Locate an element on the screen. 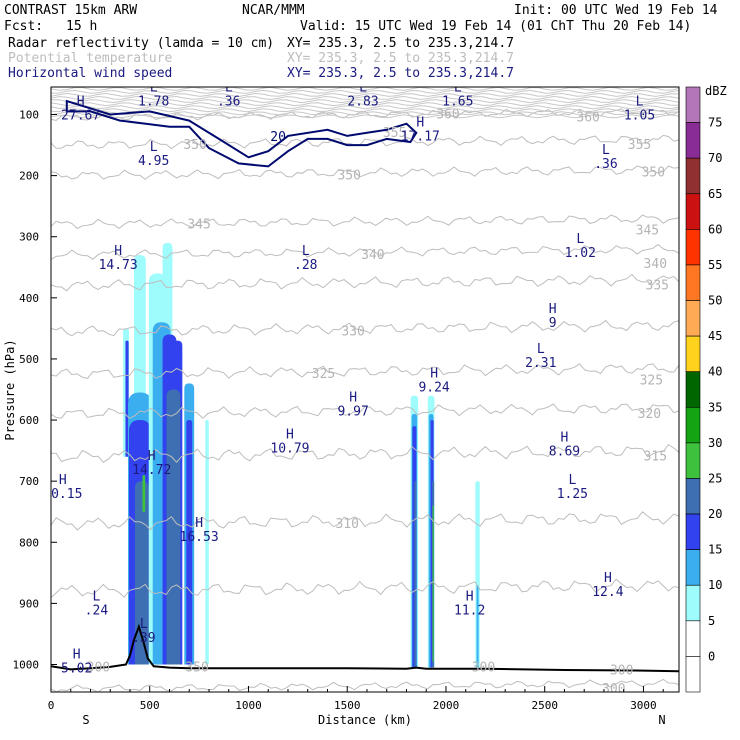 Image resolution: width=740 pixels, height=740 pixels. wind-h-marker-22: H is located at coordinates (608, 578).